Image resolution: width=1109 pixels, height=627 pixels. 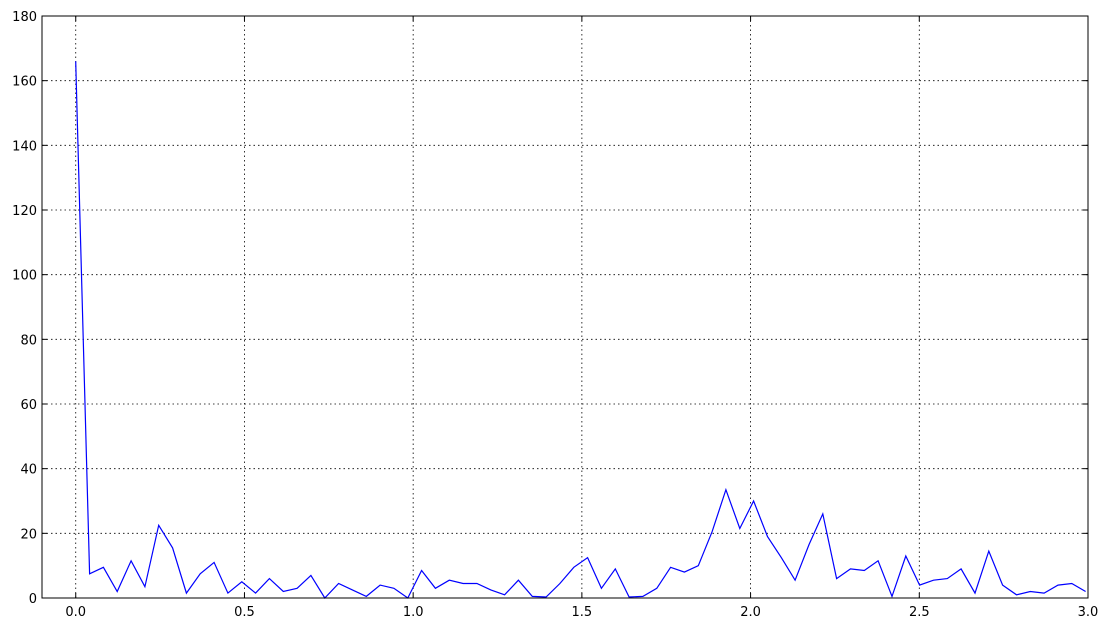 I want to click on x-tick-label: 1.0, so click(x=413, y=612).